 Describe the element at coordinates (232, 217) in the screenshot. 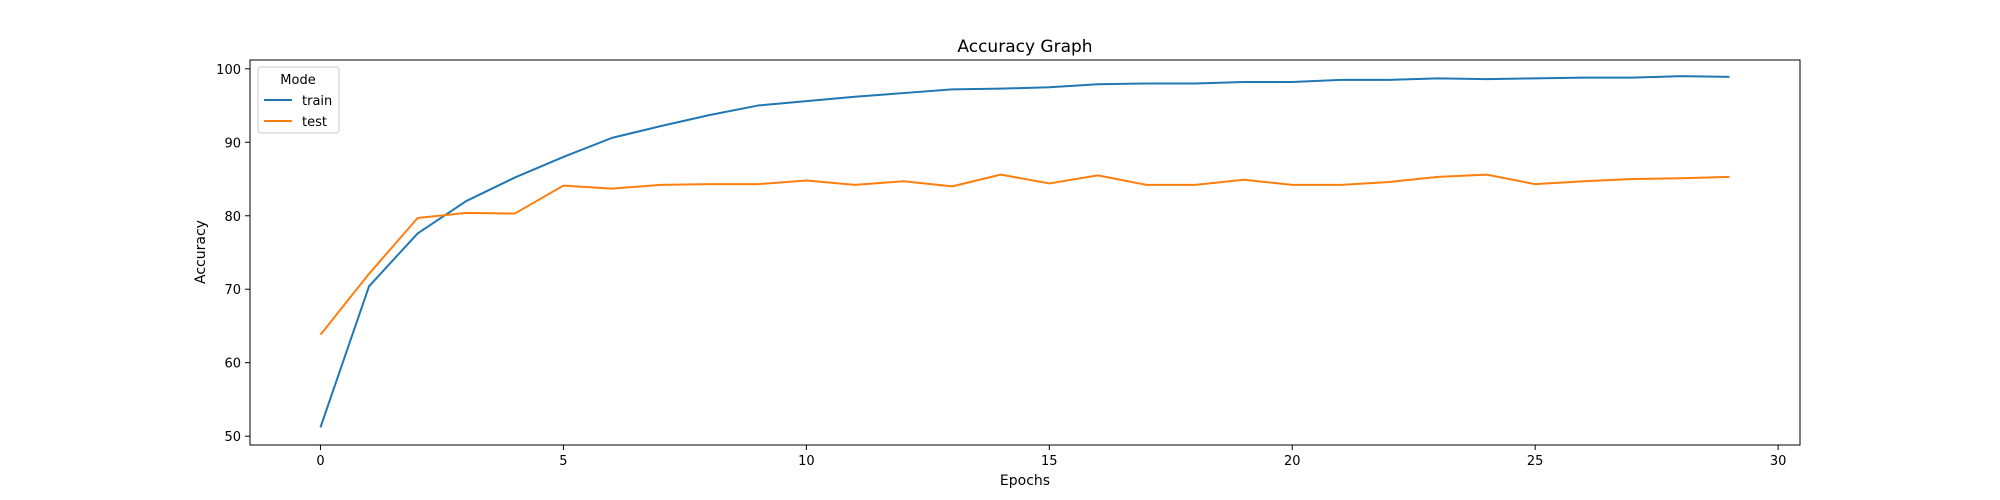

I see `y-tick-label: 80` at that location.